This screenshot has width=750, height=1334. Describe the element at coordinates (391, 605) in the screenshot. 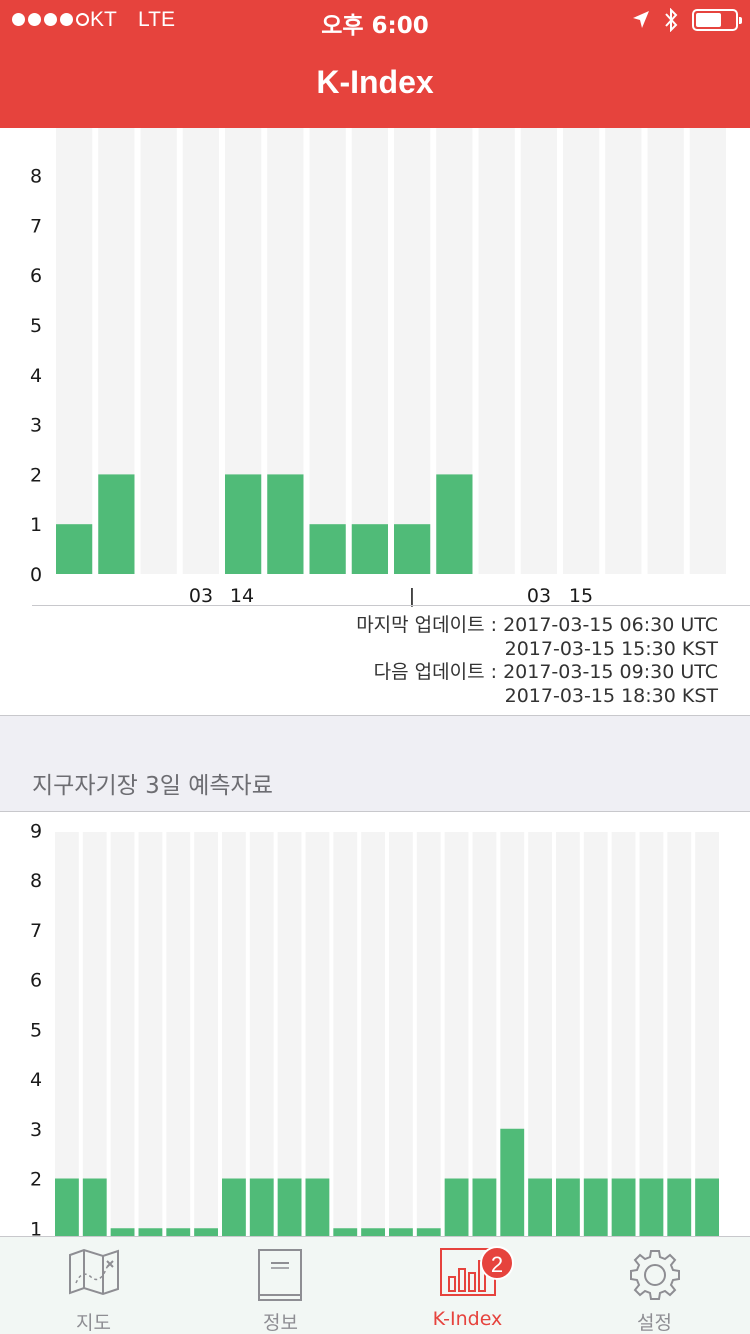

I see `divider` at that location.